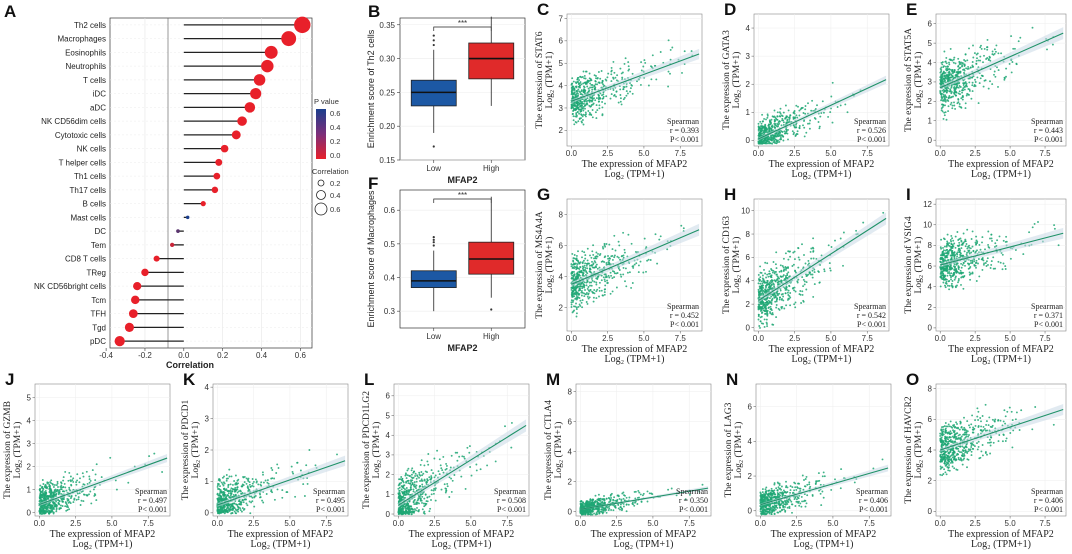  What do you see at coordinates (185, 449) in the screenshot?
I see `y-axis-title: The expression of PDCD1` at bounding box center [185, 449].